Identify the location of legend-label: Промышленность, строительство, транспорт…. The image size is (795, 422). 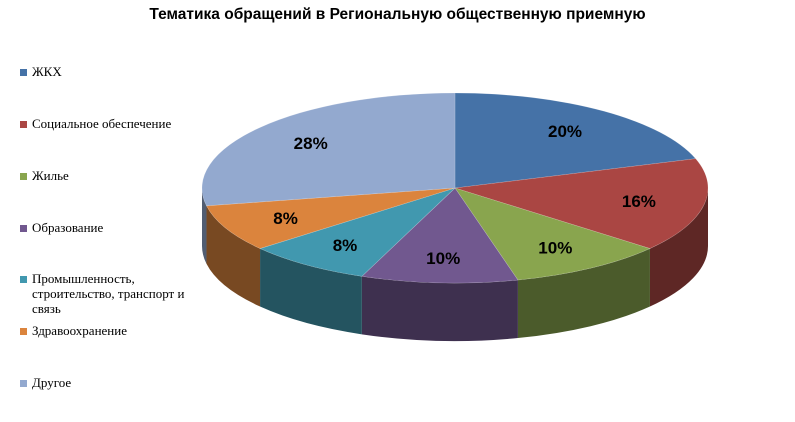
(108, 293).